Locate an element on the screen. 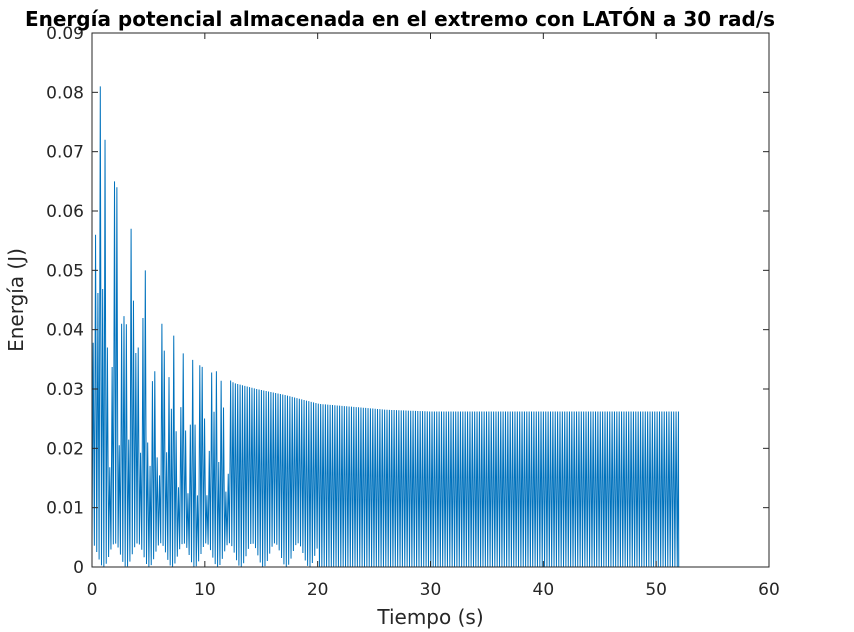 Image resolution: width=854 pixels, height=632 pixels. y-tick-label: 0.03 is located at coordinates (65, 390).